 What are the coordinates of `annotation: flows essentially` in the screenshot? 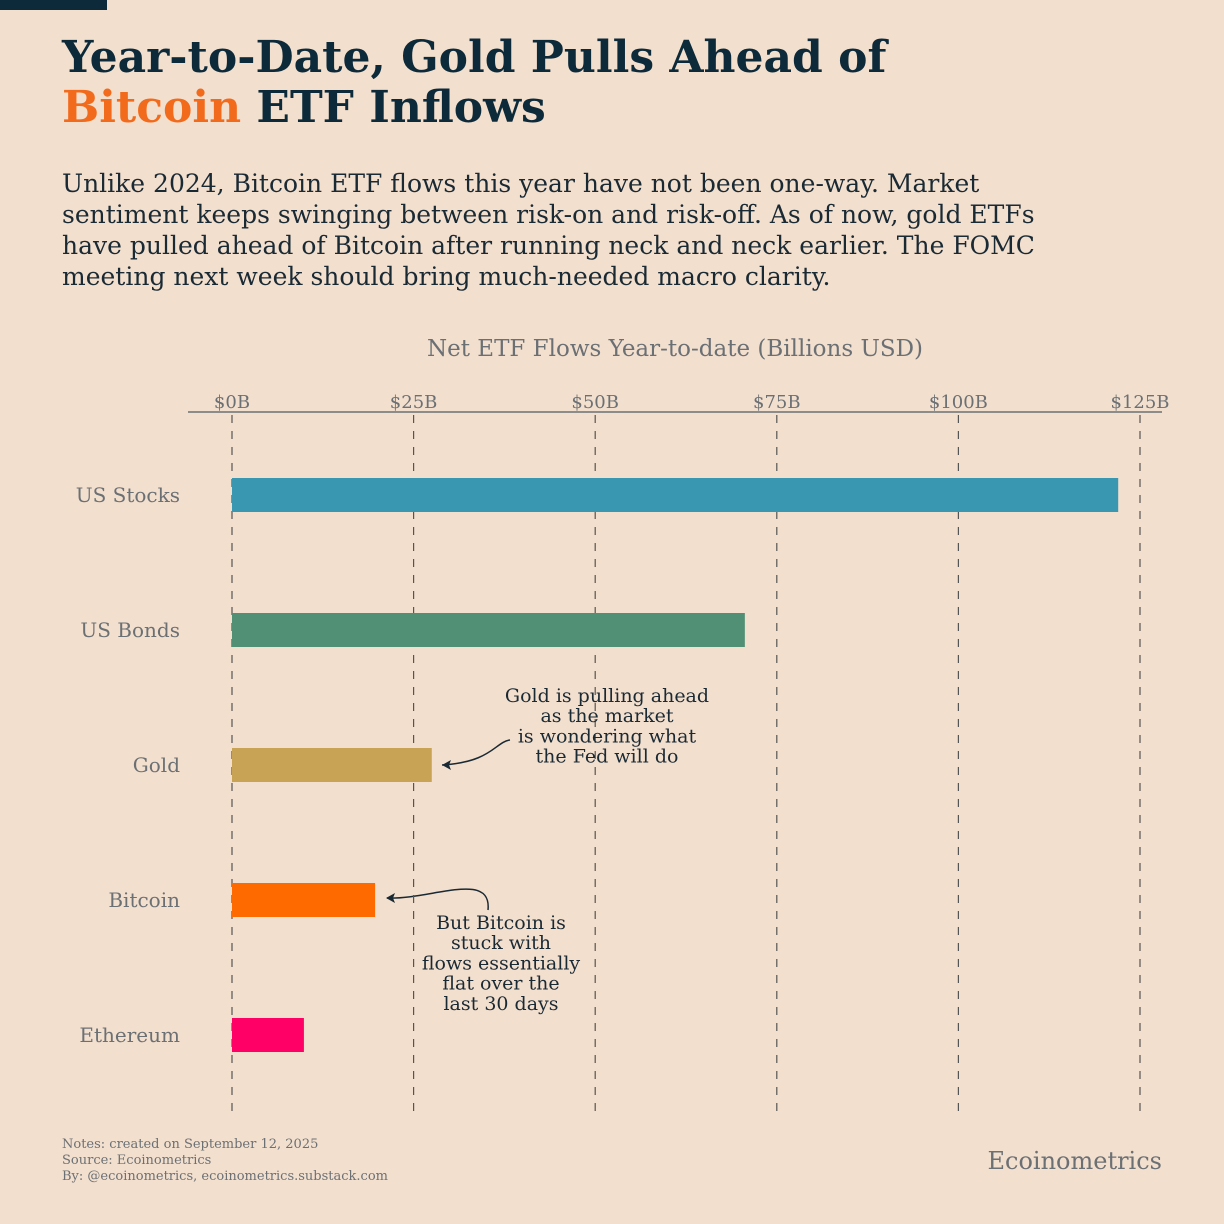 It's located at (501, 963).